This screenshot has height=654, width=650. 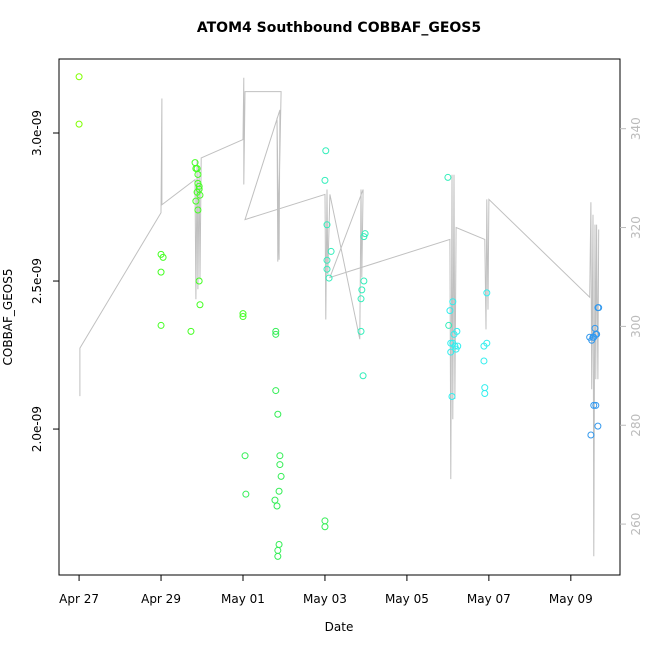 I want to click on x-tick-label: Apr 27, so click(x=79, y=599).